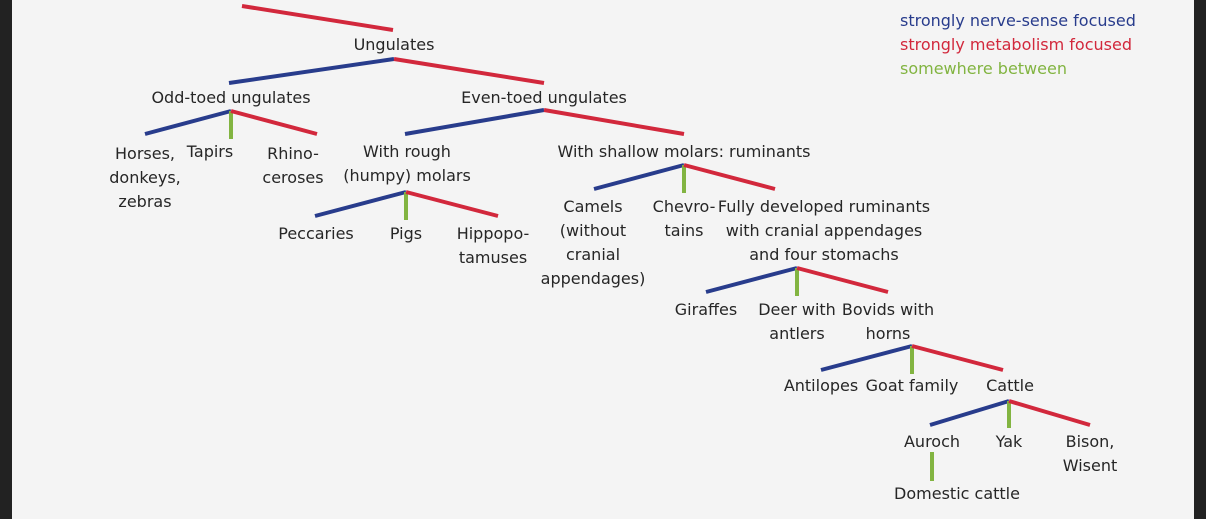 The height and width of the screenshot is (519, 1206). I want to click on node-deer-with-antlers: Deer with antlers, so click(797, 321).